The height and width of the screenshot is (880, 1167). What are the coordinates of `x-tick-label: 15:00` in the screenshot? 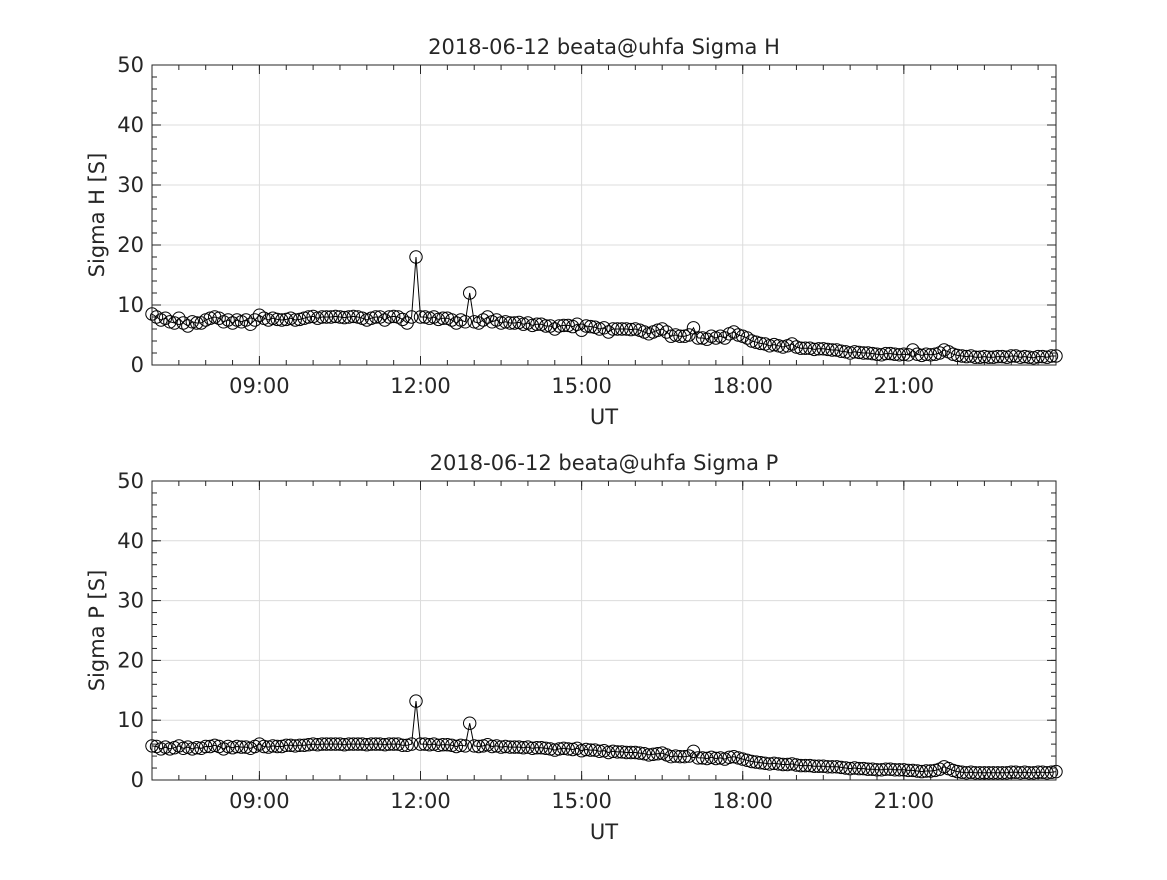 It's located at (581, 801).